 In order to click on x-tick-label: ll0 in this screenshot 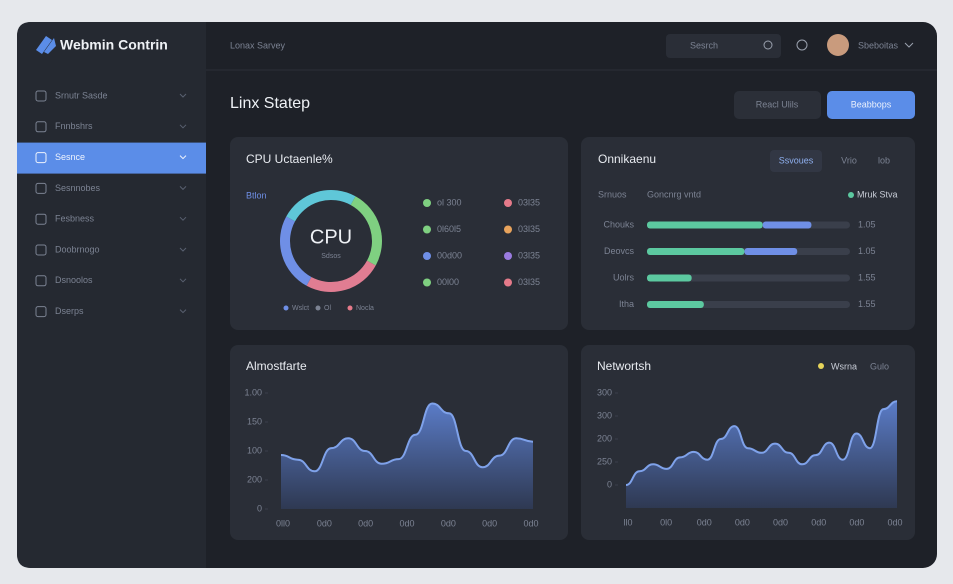, I will do `click(627, 522)`.